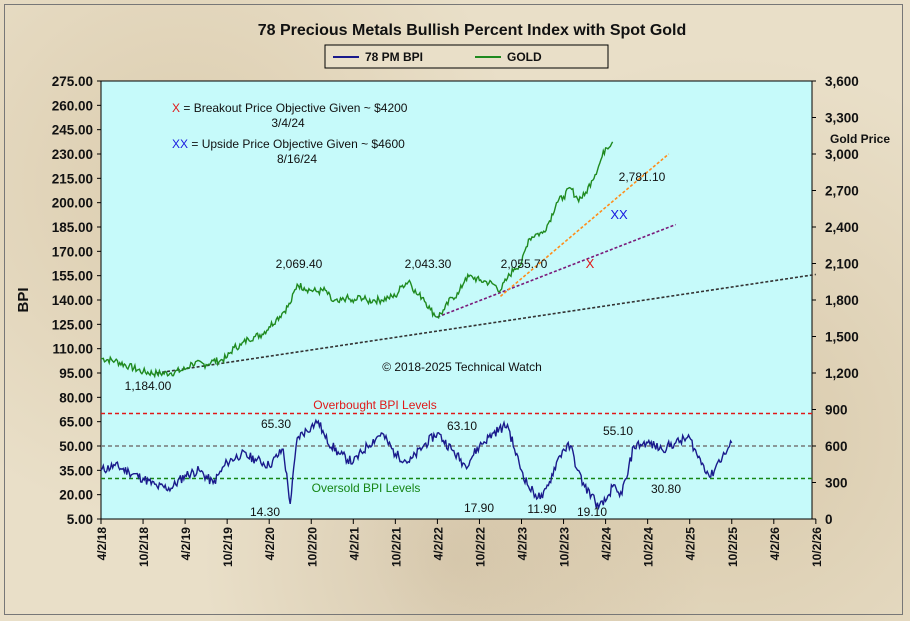 This screenshot has height=621, width=910. Describe the element at coordinates (842, 154) in the screenshot. I see `right-tick-label: 3,000` at that location.